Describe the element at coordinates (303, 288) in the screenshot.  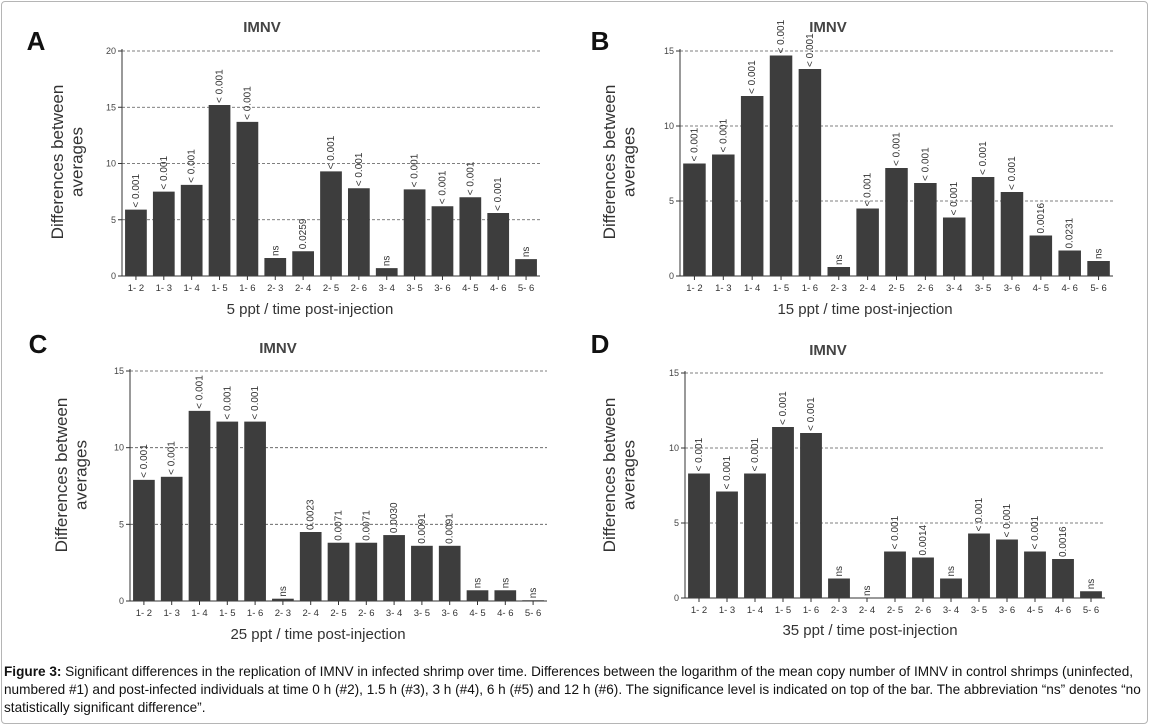
I see `category-label: 2- 4` at that location.